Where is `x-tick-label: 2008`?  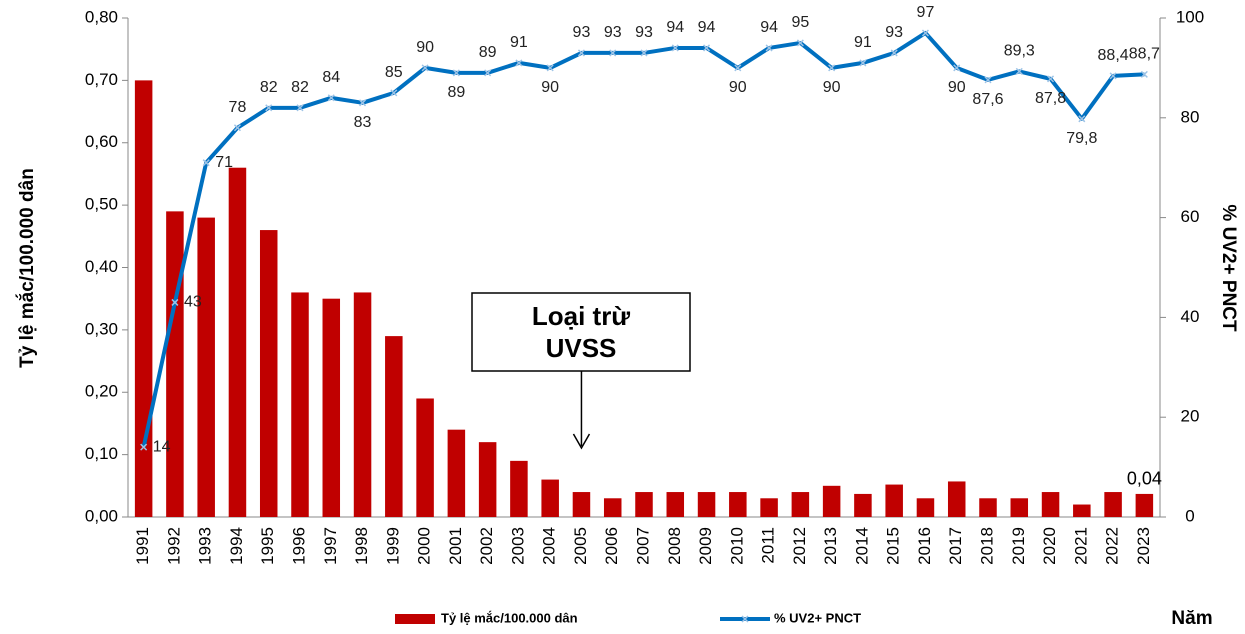 x-tick-label: 2008 is located at coordinates (674, 546).